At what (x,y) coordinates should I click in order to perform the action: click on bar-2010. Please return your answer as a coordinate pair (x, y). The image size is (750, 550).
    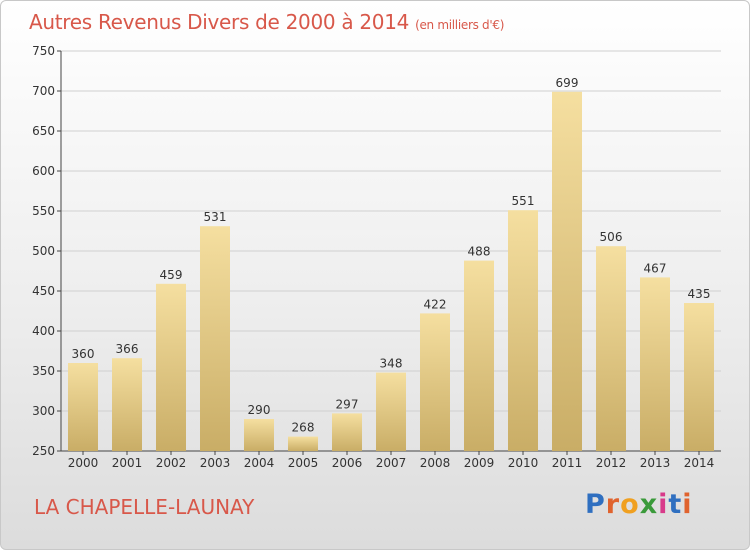
    Looking at the image, I should click on (523, 330).